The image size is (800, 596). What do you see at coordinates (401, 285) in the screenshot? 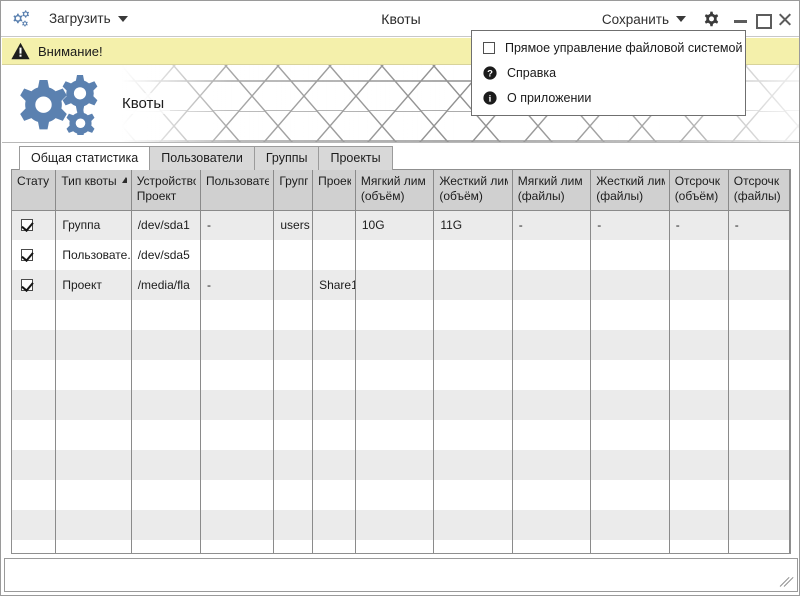
I see `table-row: Проект/media/fla - Share1` at bounding box center [401, 285].